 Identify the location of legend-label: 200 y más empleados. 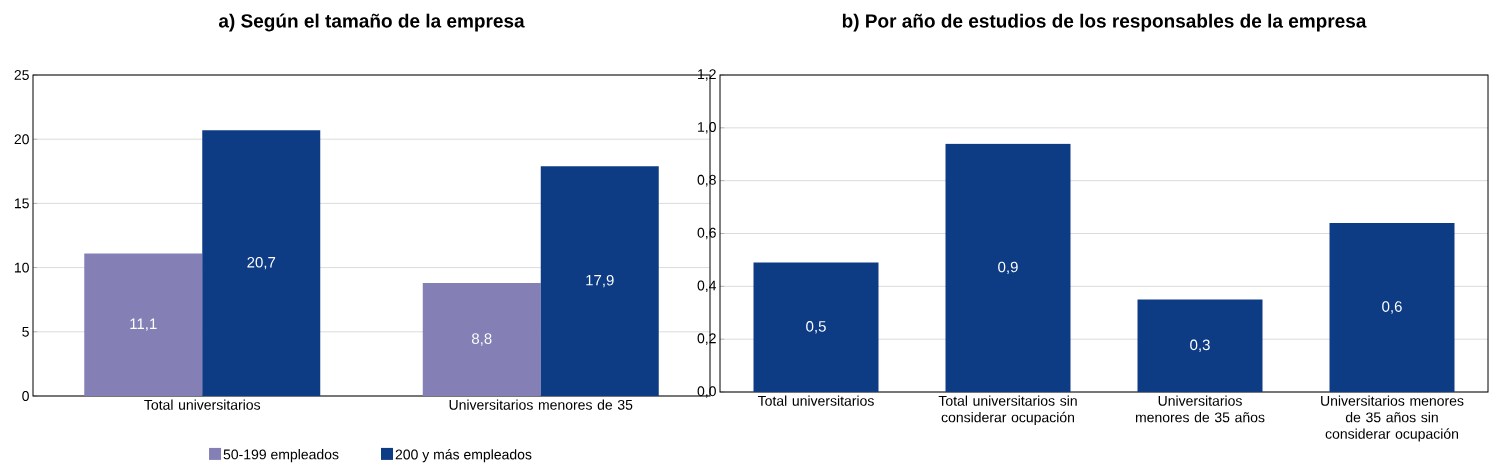
(463, 455).